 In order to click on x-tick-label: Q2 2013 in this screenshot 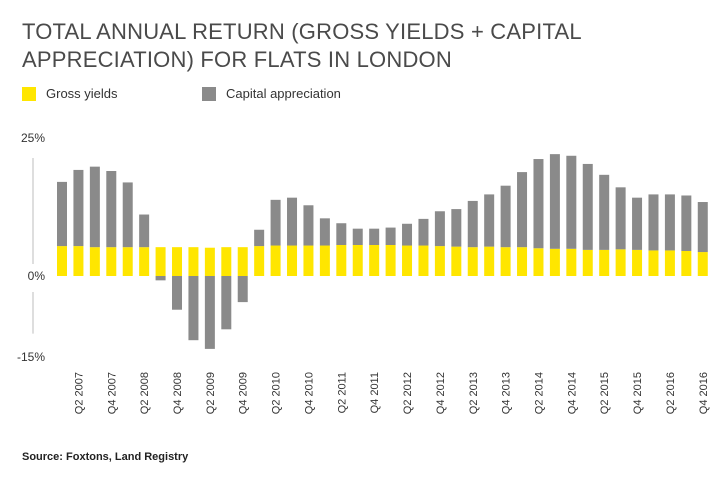, I will do `click(474, 393)`.